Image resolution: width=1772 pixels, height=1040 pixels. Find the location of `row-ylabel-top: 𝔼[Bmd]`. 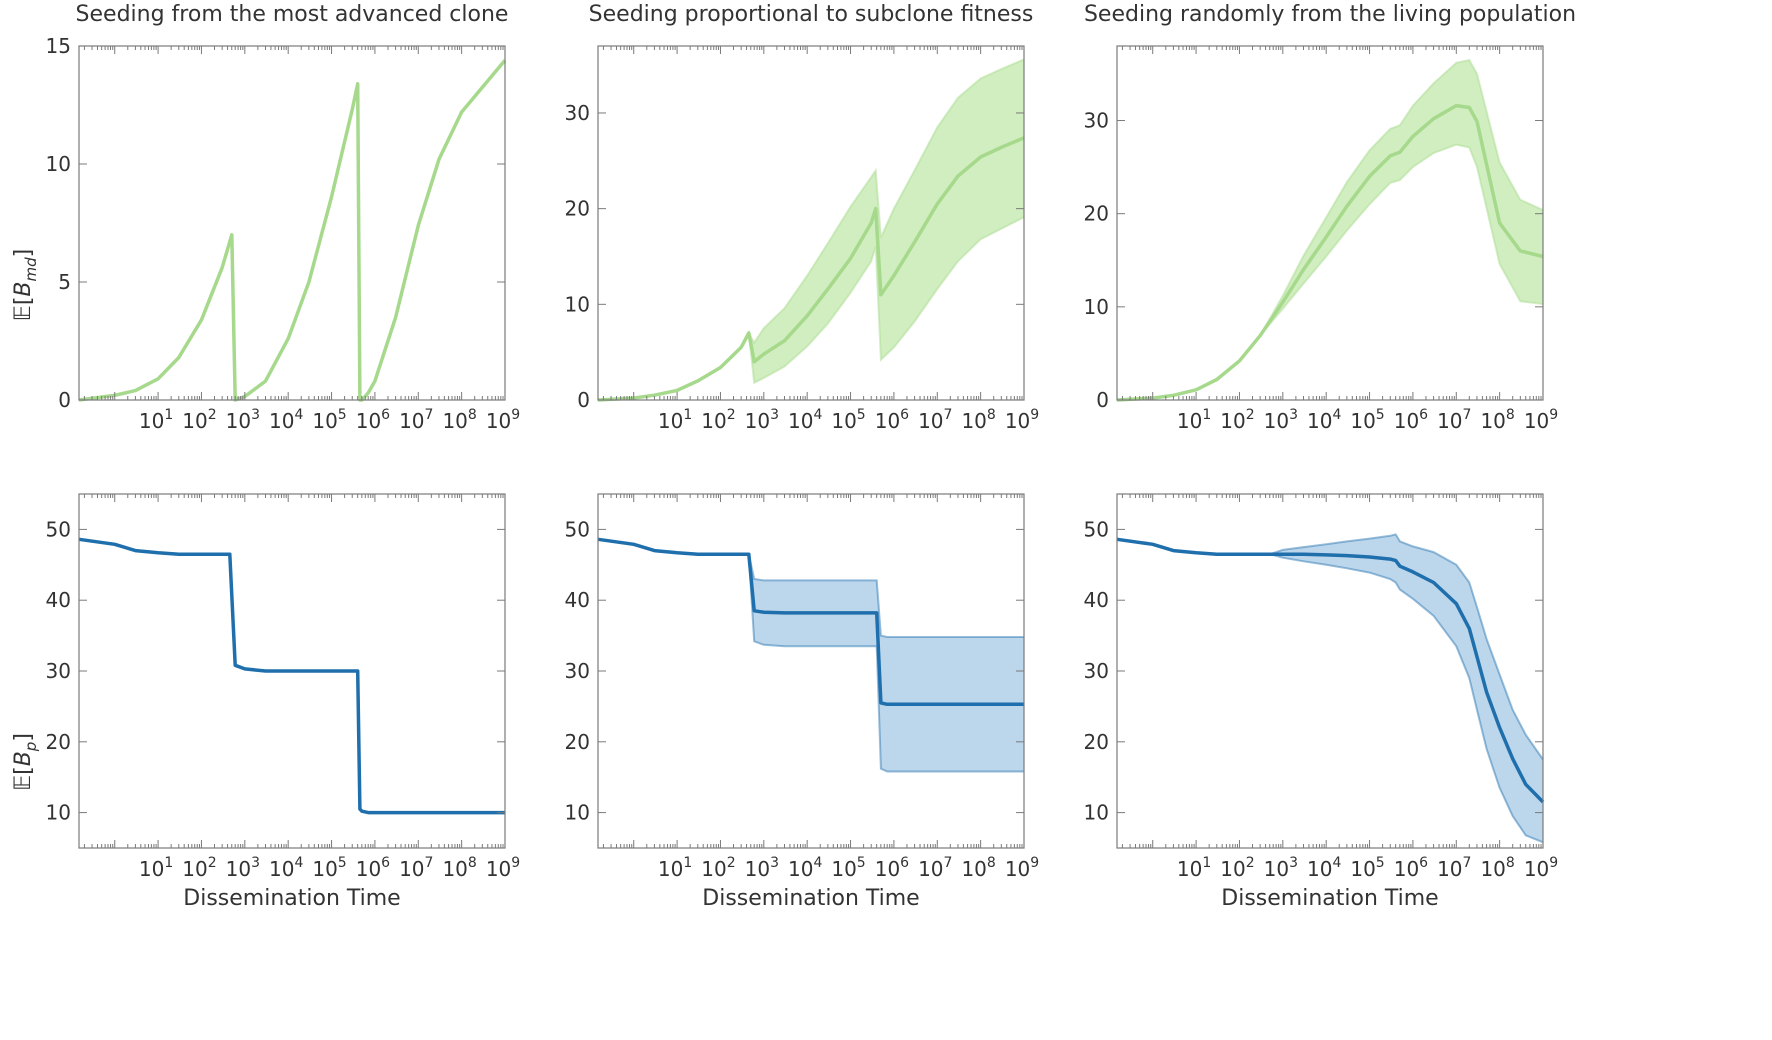

row-ylabel-top: 𝔼[Bmd] is located at coordinates (25, 285).